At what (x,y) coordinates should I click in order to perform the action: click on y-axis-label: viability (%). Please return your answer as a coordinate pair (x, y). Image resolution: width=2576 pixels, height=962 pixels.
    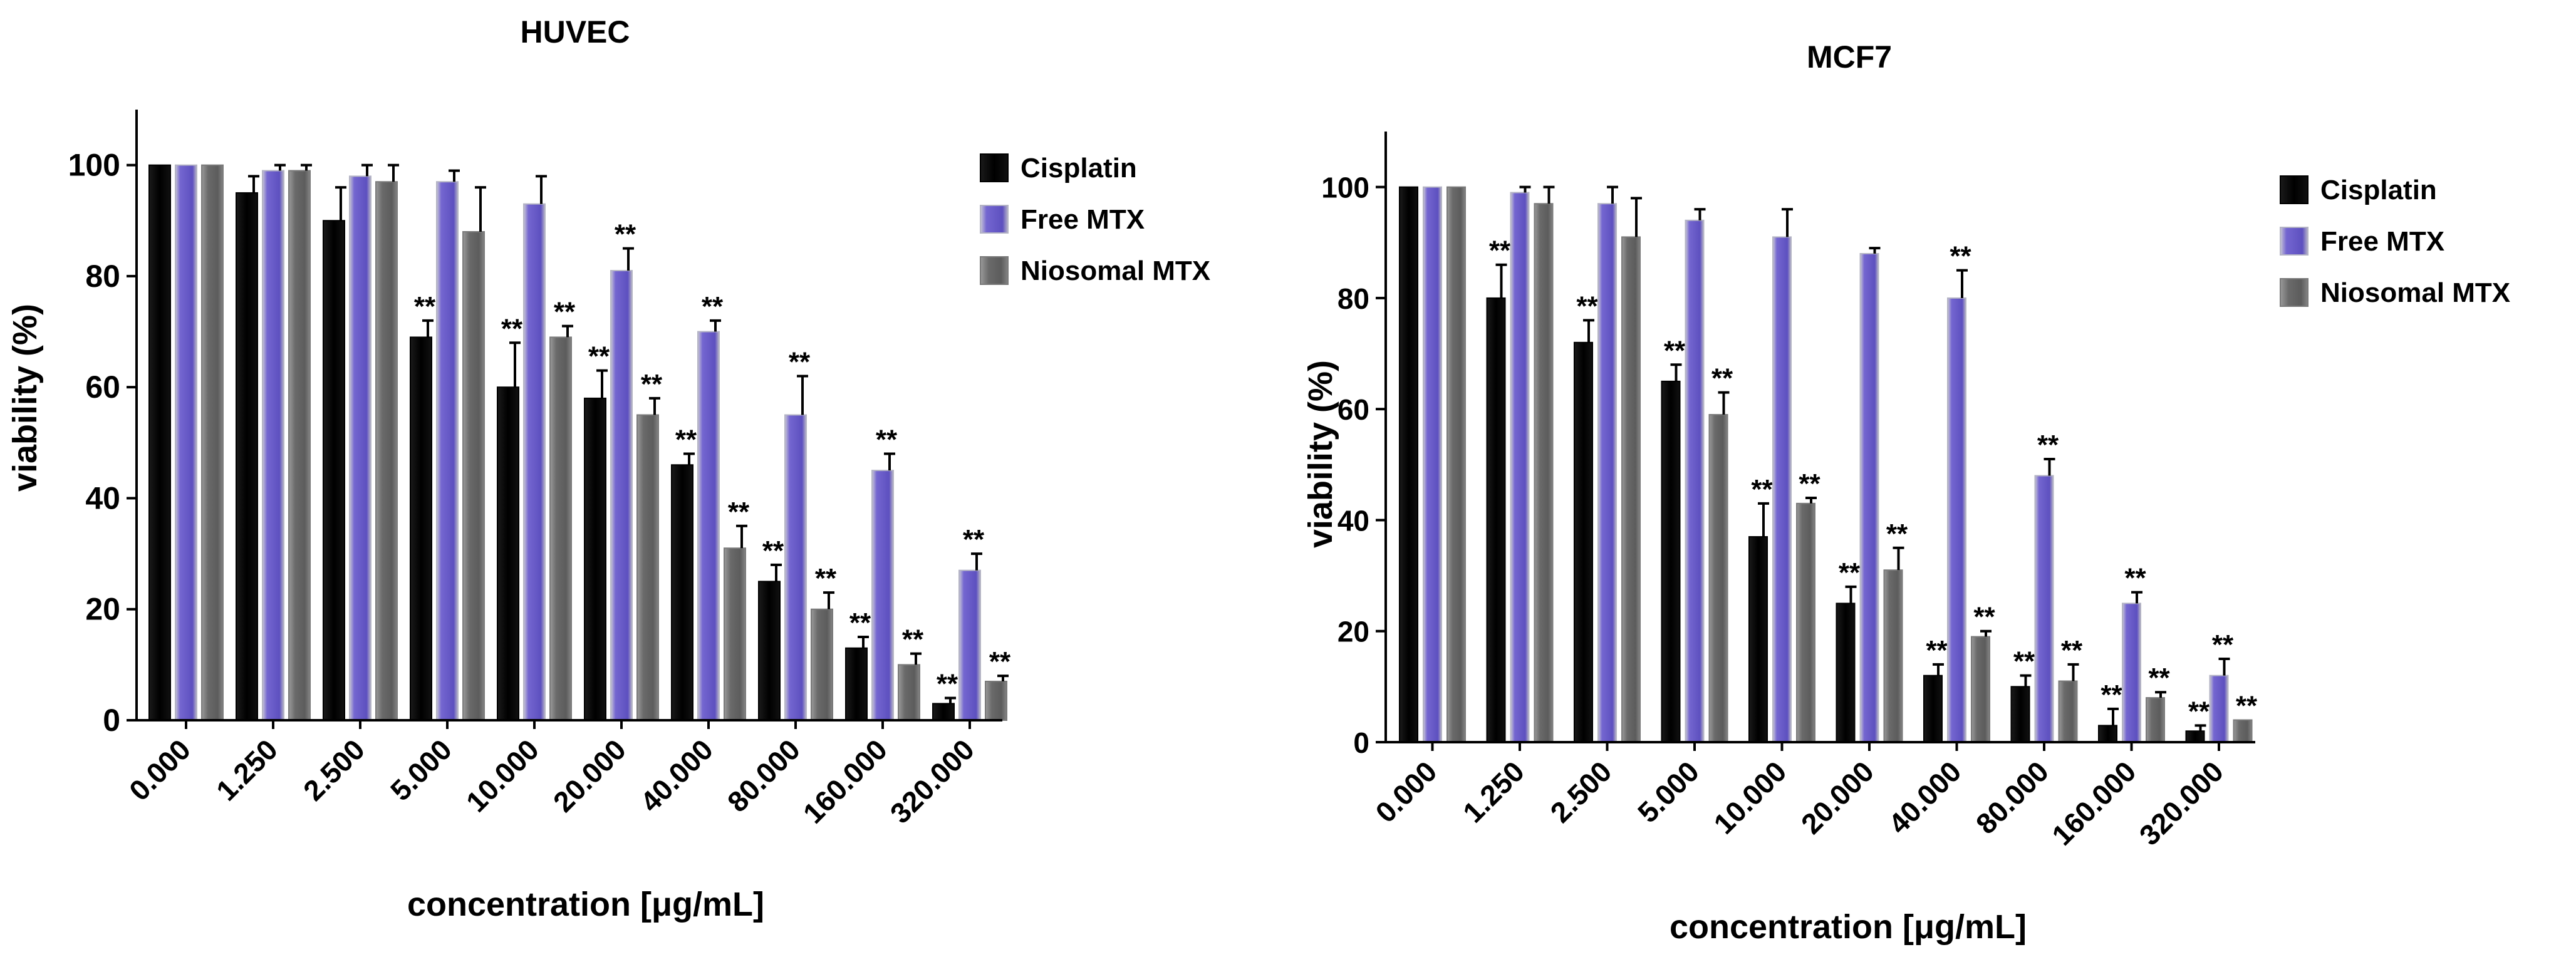
    Looking at the image, I should click on (25, 398).